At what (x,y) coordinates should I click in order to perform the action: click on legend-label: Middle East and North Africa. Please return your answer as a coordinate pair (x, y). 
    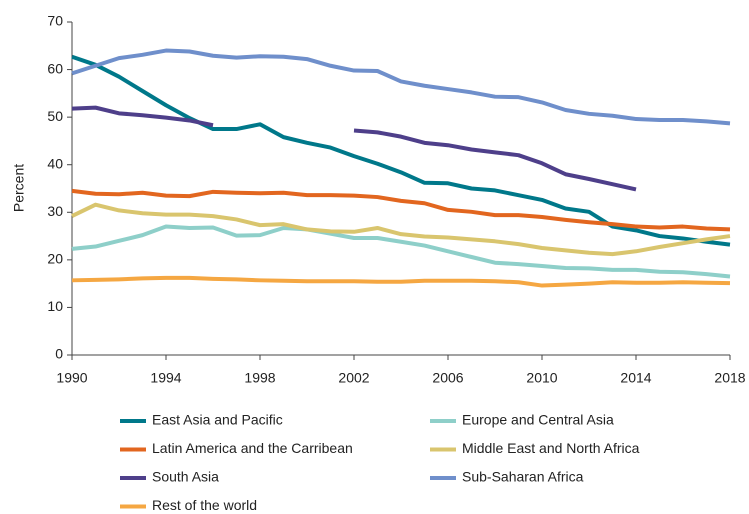
    Looking at the image, I should click on (551, 448).